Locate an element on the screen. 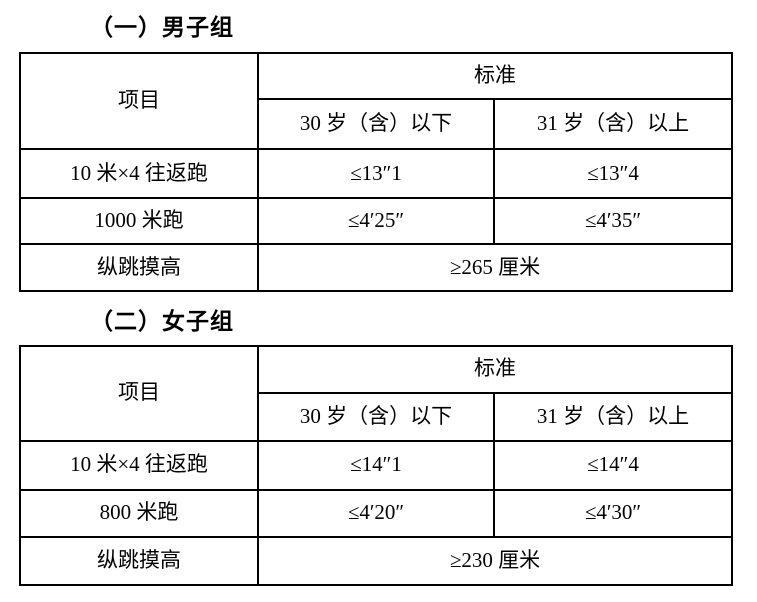  combined-value-cell: ≥265 厘米 is located at coordinates (495, 267).